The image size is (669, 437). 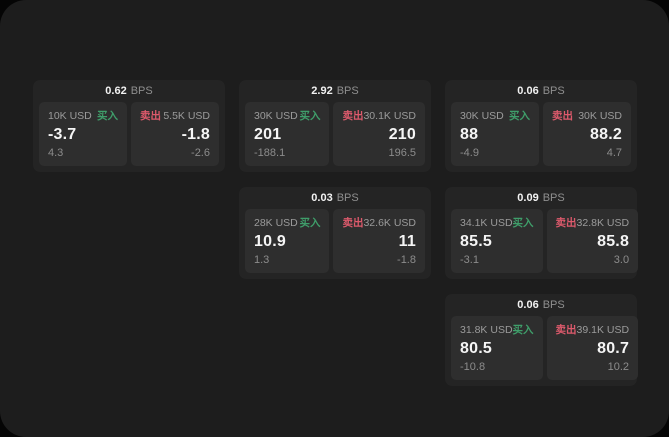 I want to click on buy-price: 88, so click(x=469, y=134).